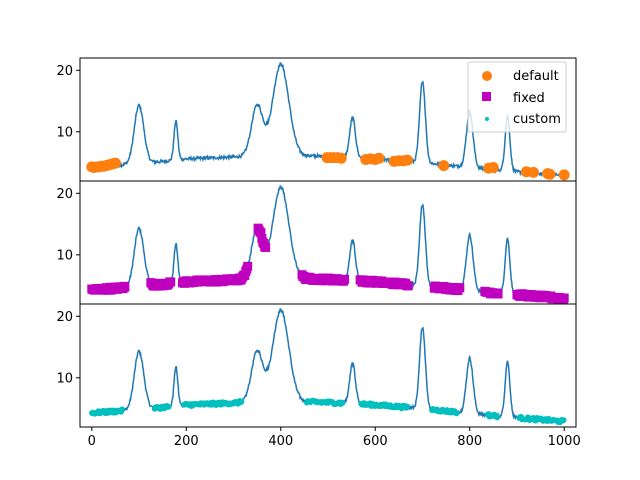 The width and height of the screenshot is (640, 480). Describe the element at coordinates (564, 441) in the screenshot. I see `x-tick-label: 1000` at that location.